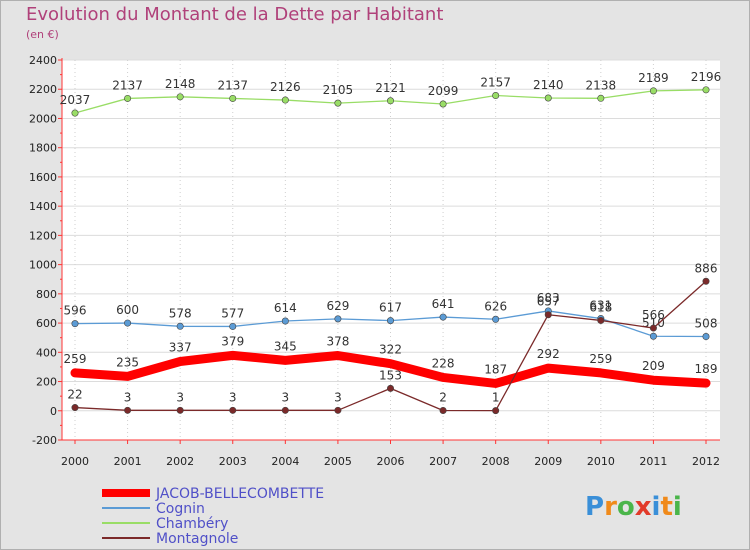 The height and width of the screenshot is (550, 750). I want to click on y-tick-label: 2200, so click(43, 89).